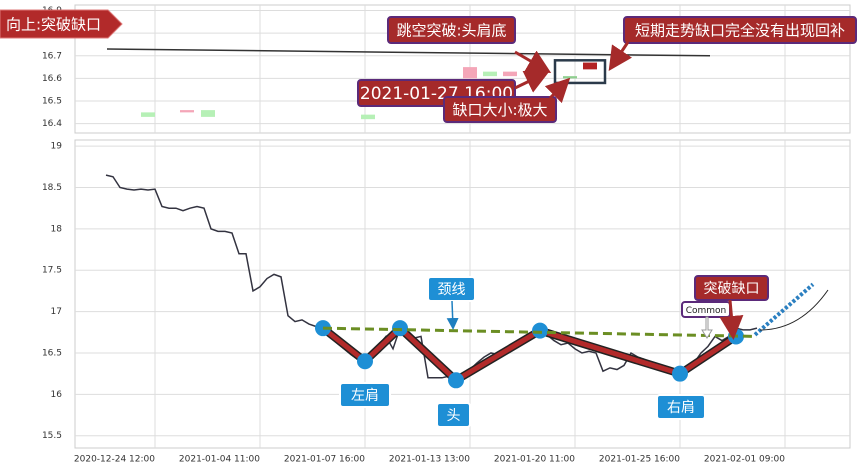  Describe the element at coordinates (53, 25) in the screenshot. I see `annotation: 向上:突破缺口` at that location.